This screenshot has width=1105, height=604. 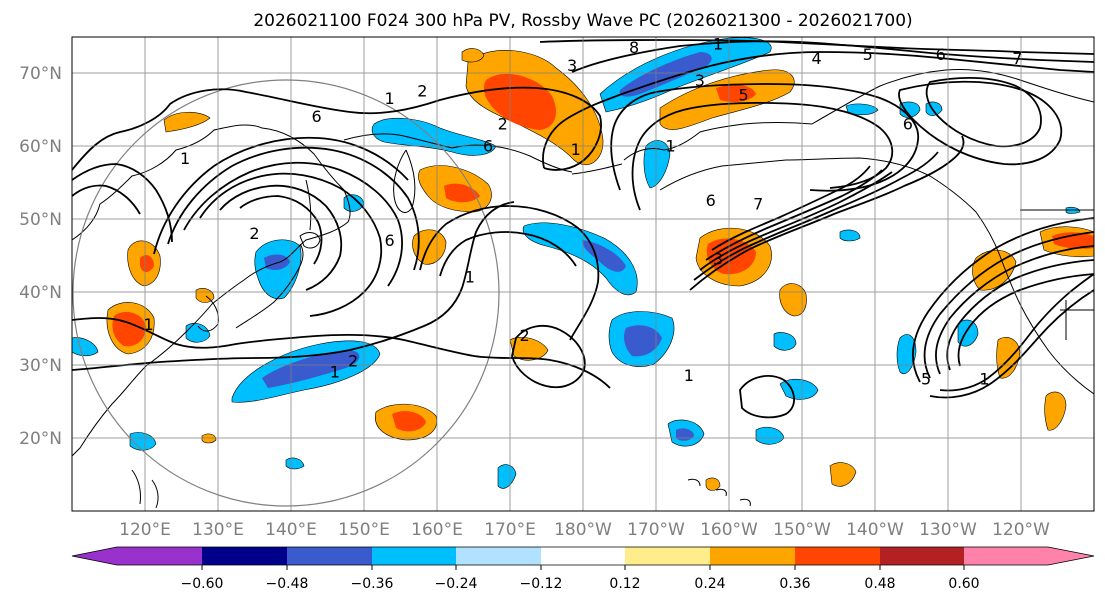 I want to click on lon-label: 180°W, so click(x=583, y=530).